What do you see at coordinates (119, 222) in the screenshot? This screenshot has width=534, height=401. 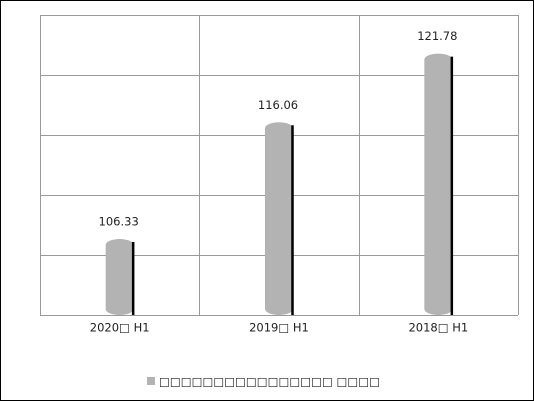 I see `data-label: 106.33` at bounding box center [119, 222].